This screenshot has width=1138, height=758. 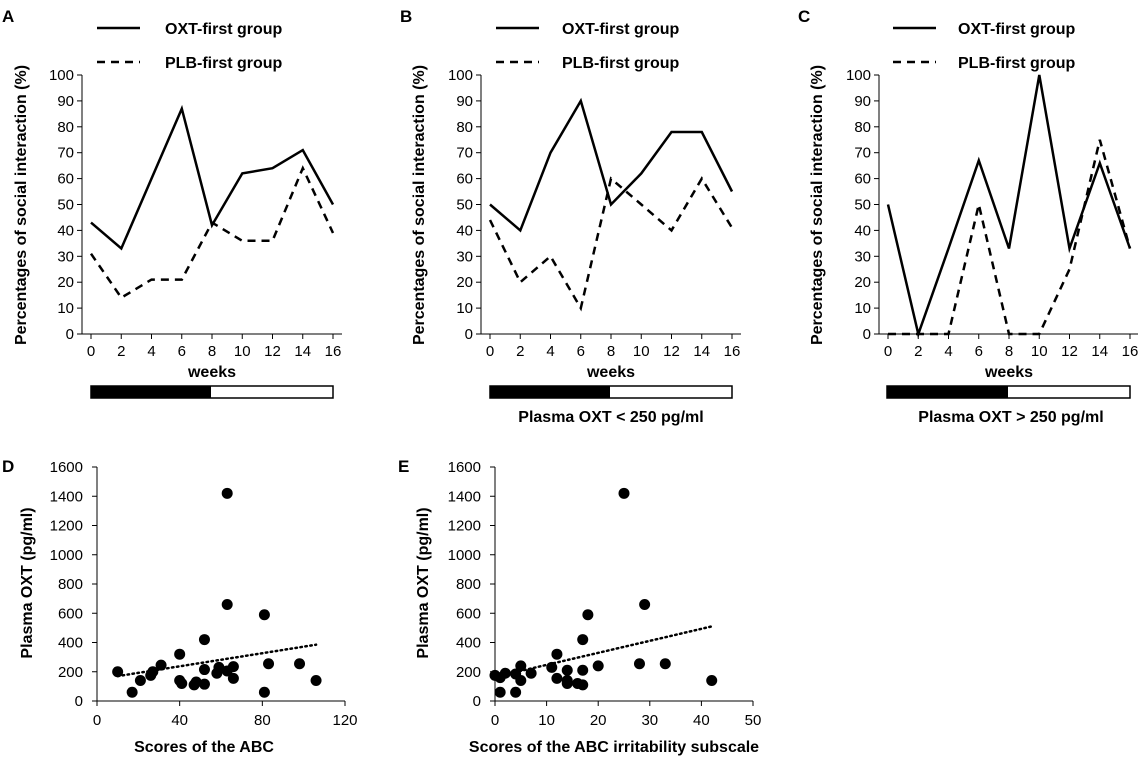 What do you see at coordinates (468, 584) in the screenshot?
I see `y-tick-label-e: 800` at bounding box center [468, 584].